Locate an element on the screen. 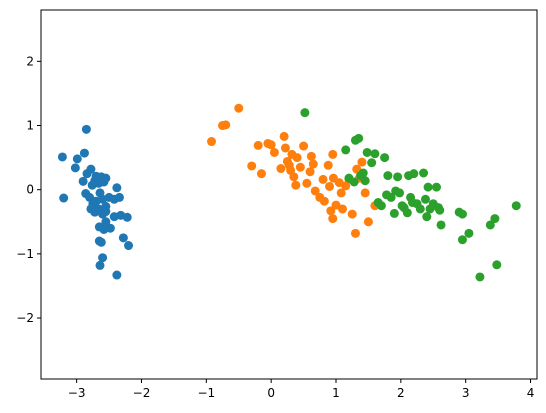 This screenshot has width=546, height=413. y-tick-label: 1 is located at coordinates (30, 126).